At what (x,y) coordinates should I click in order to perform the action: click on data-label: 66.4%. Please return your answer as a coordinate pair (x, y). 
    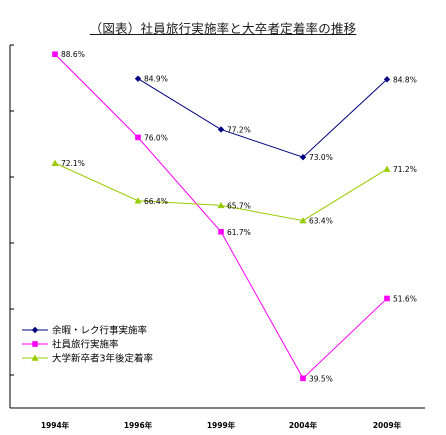
    Looking at the image, I should click on (156, 201).